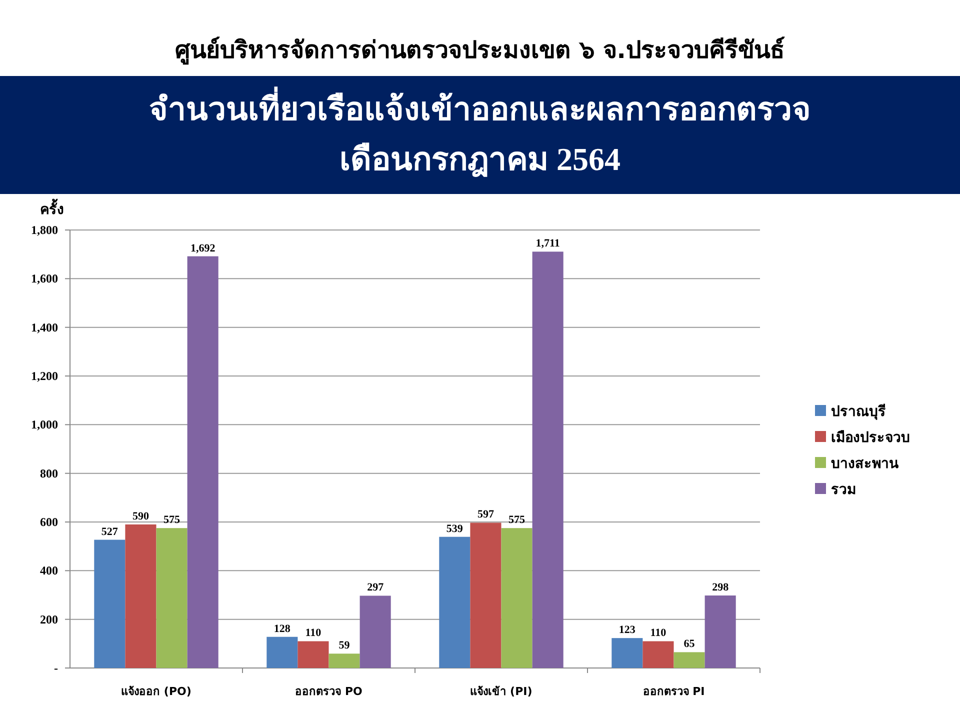 Image resolution: width=960 pixels, height=720 pixels. What do you see at coordinates (501, 691) in the screenshot?
I see `x-tick-label: แจ้งเข้า (PI)` at bounding box center [501, 691].